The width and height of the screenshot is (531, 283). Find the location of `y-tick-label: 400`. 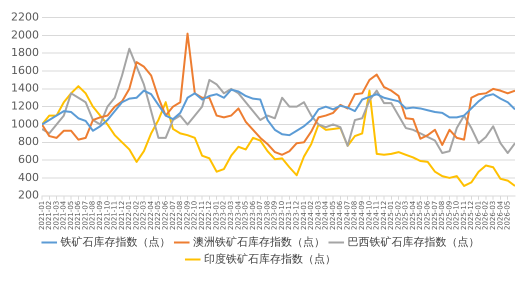

y-tick-label: 400 is located at coordinates (28, 177).